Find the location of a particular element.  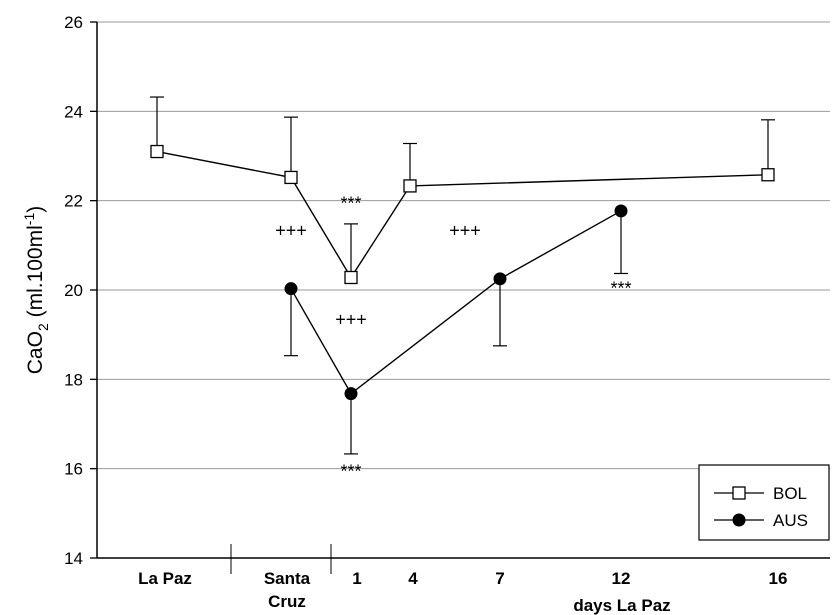

y-axis-ticks: 14 16 18 20 22 24 26 is located at coordinates (80, 290).